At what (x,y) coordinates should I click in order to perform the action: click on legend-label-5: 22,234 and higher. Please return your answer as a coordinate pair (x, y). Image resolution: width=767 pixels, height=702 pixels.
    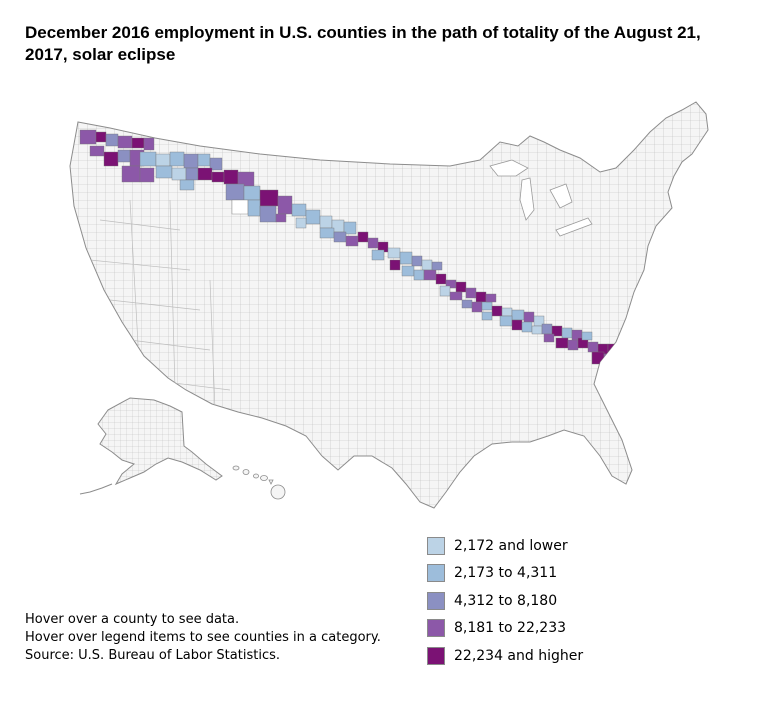
    Looking at the image, I should click on (519, 655).